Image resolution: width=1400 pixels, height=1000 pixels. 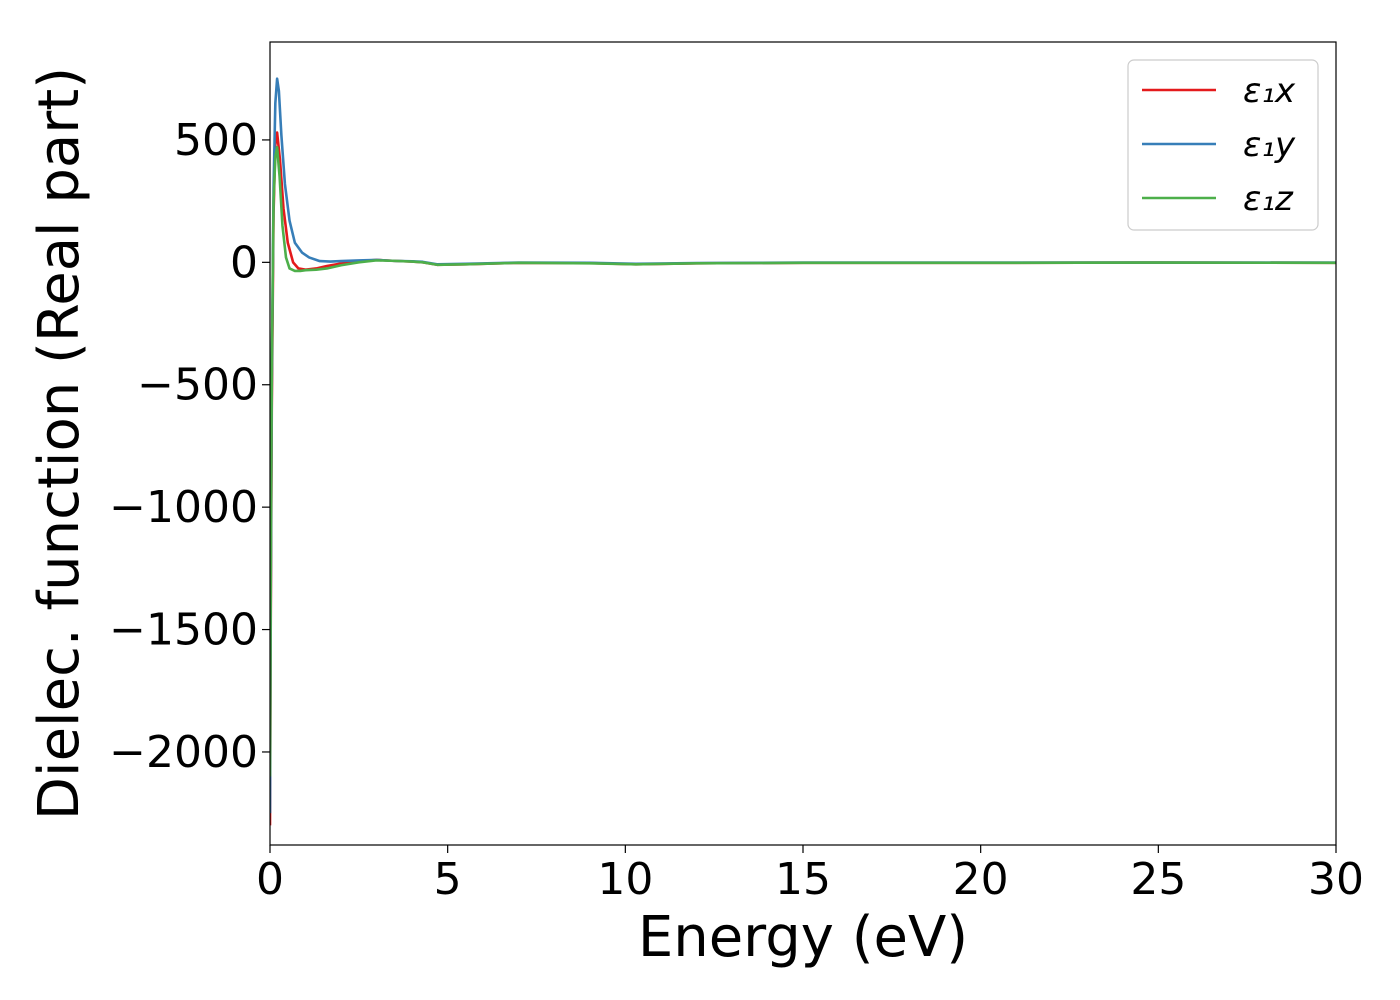 I want to click on x-axis: 0 5 10 15 20 25 30, so click(x=810, y=875).